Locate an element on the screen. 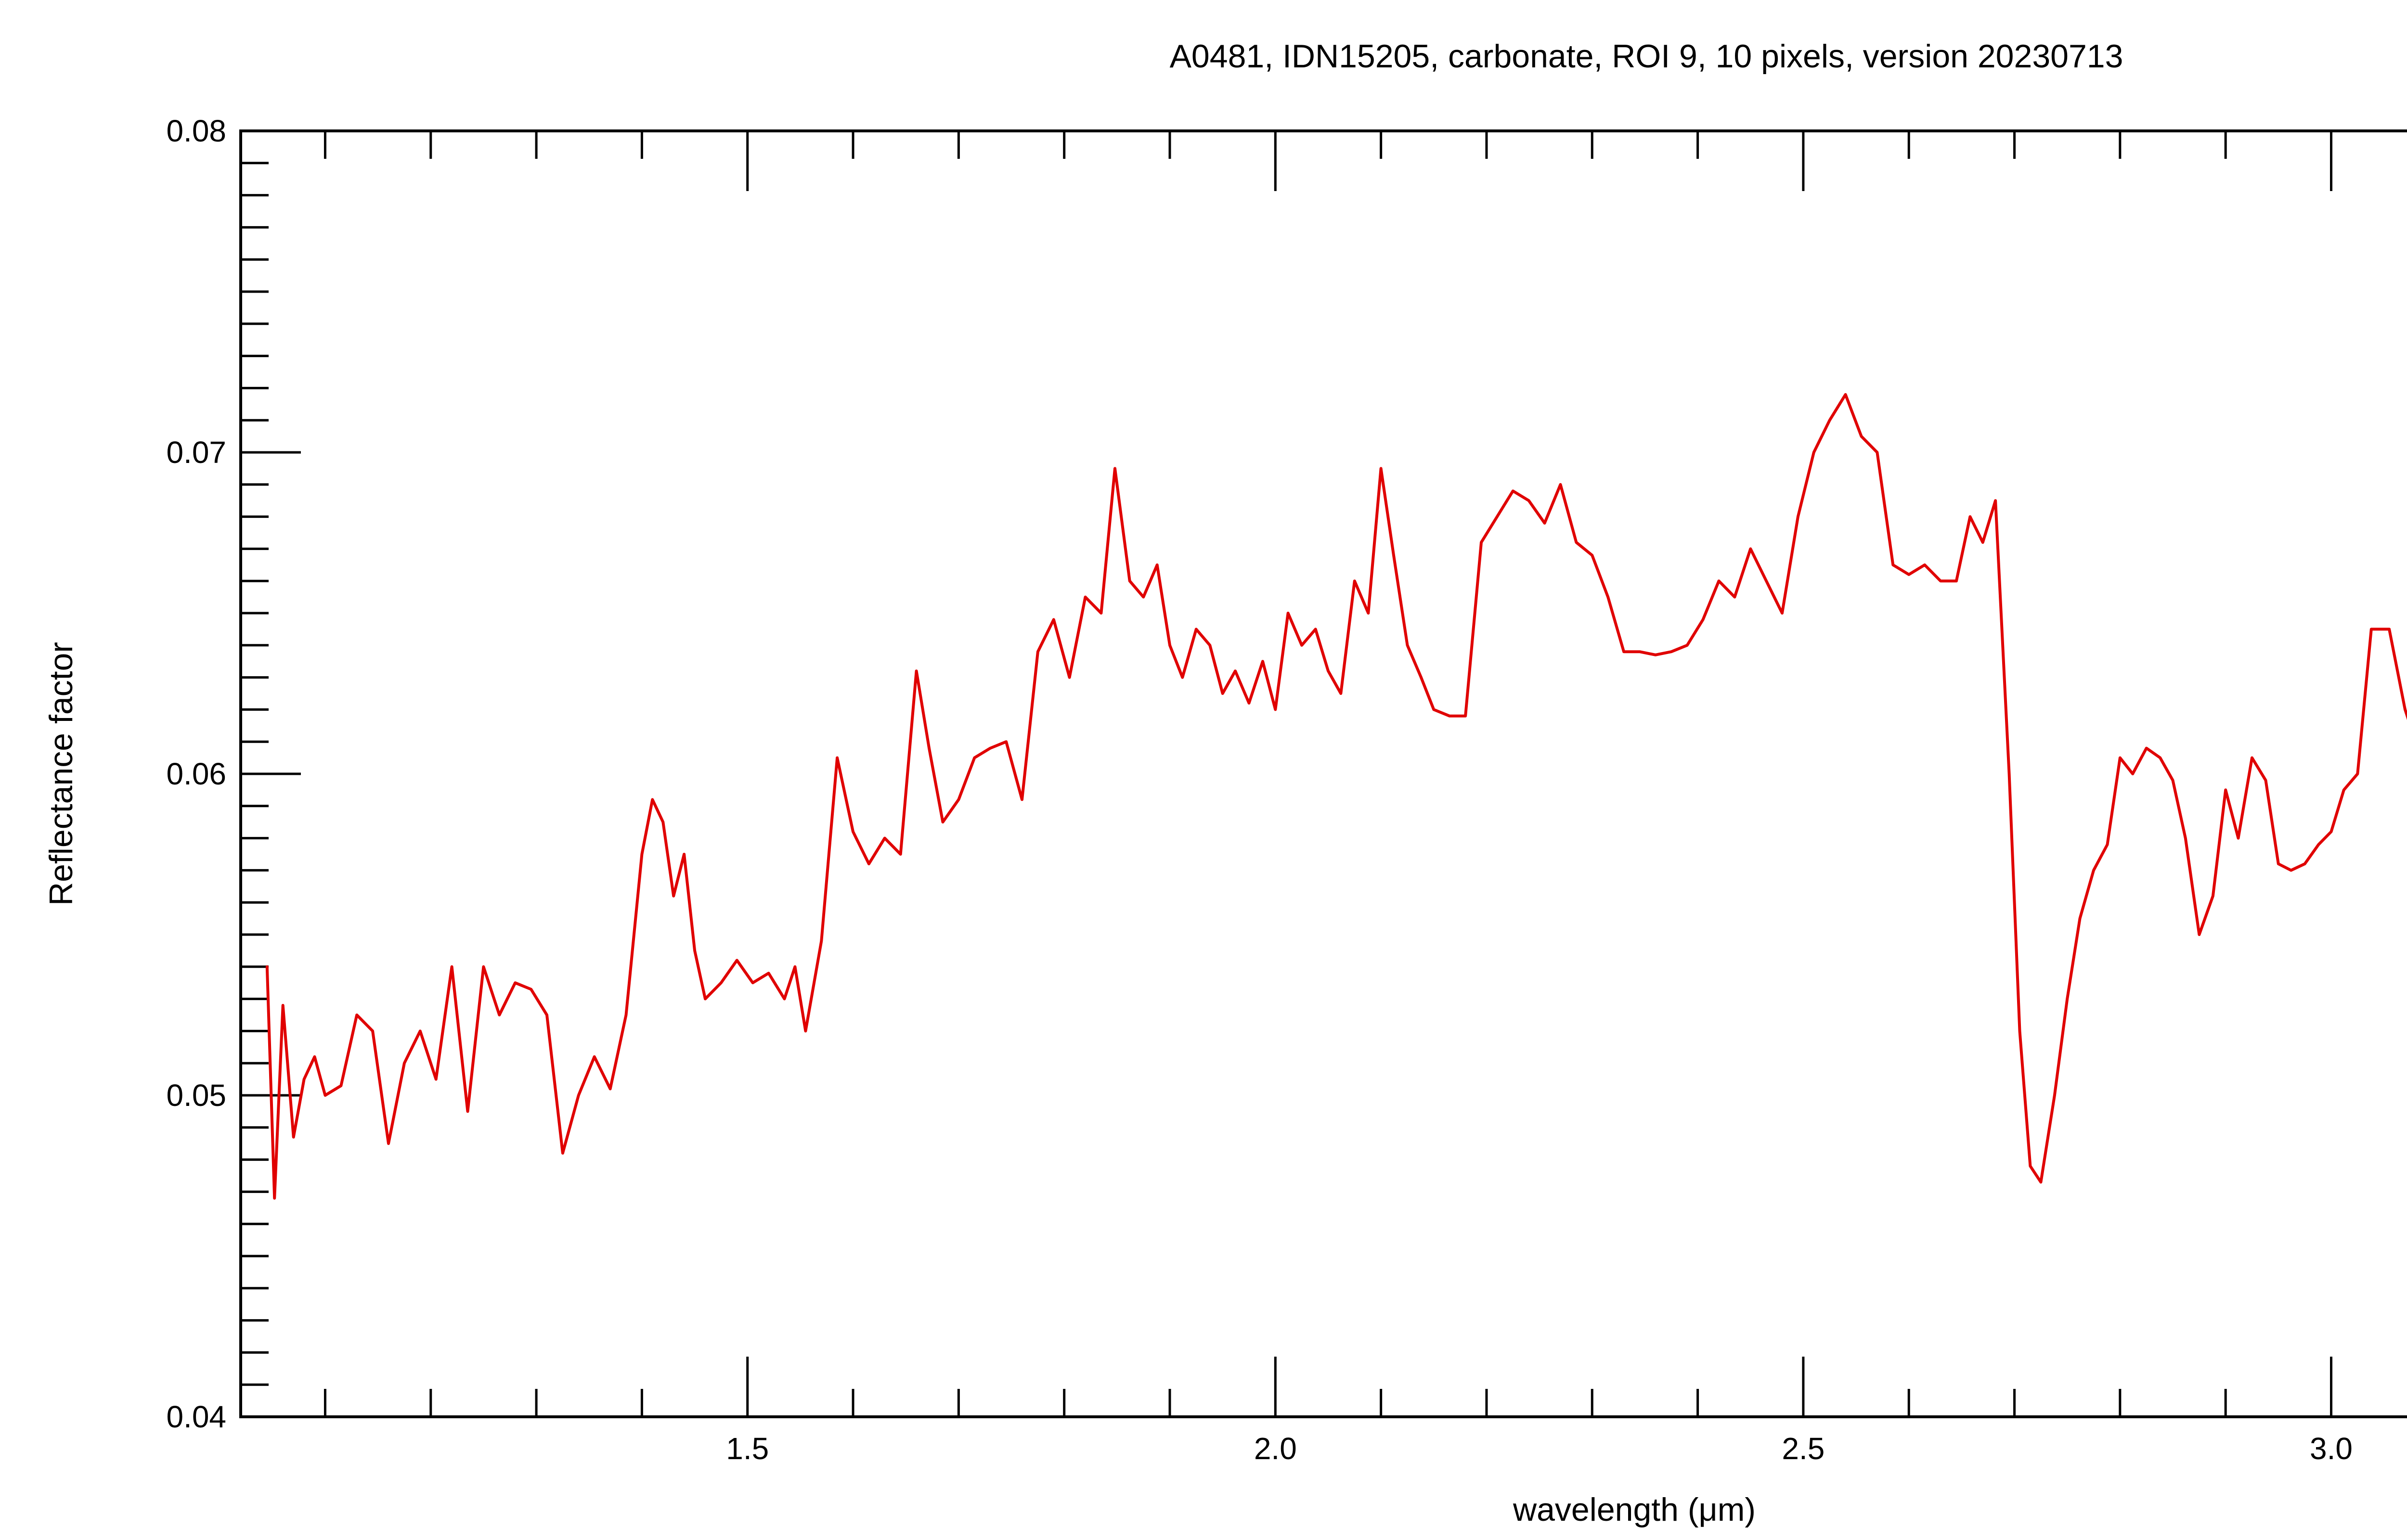 Image resolution: width=2407 pixels, height=1540 pixels. y-tick-label: 0.07 is located at coordinates (196, 452).